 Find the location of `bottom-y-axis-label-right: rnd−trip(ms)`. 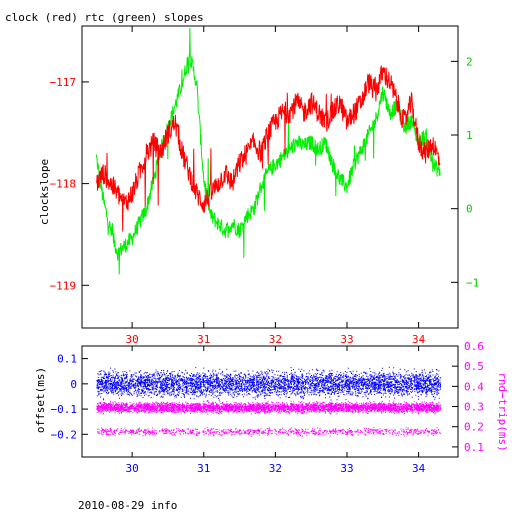

bottom-y-axis-label-right: rnd−trip(ms) is located at coordinates (502, 411).